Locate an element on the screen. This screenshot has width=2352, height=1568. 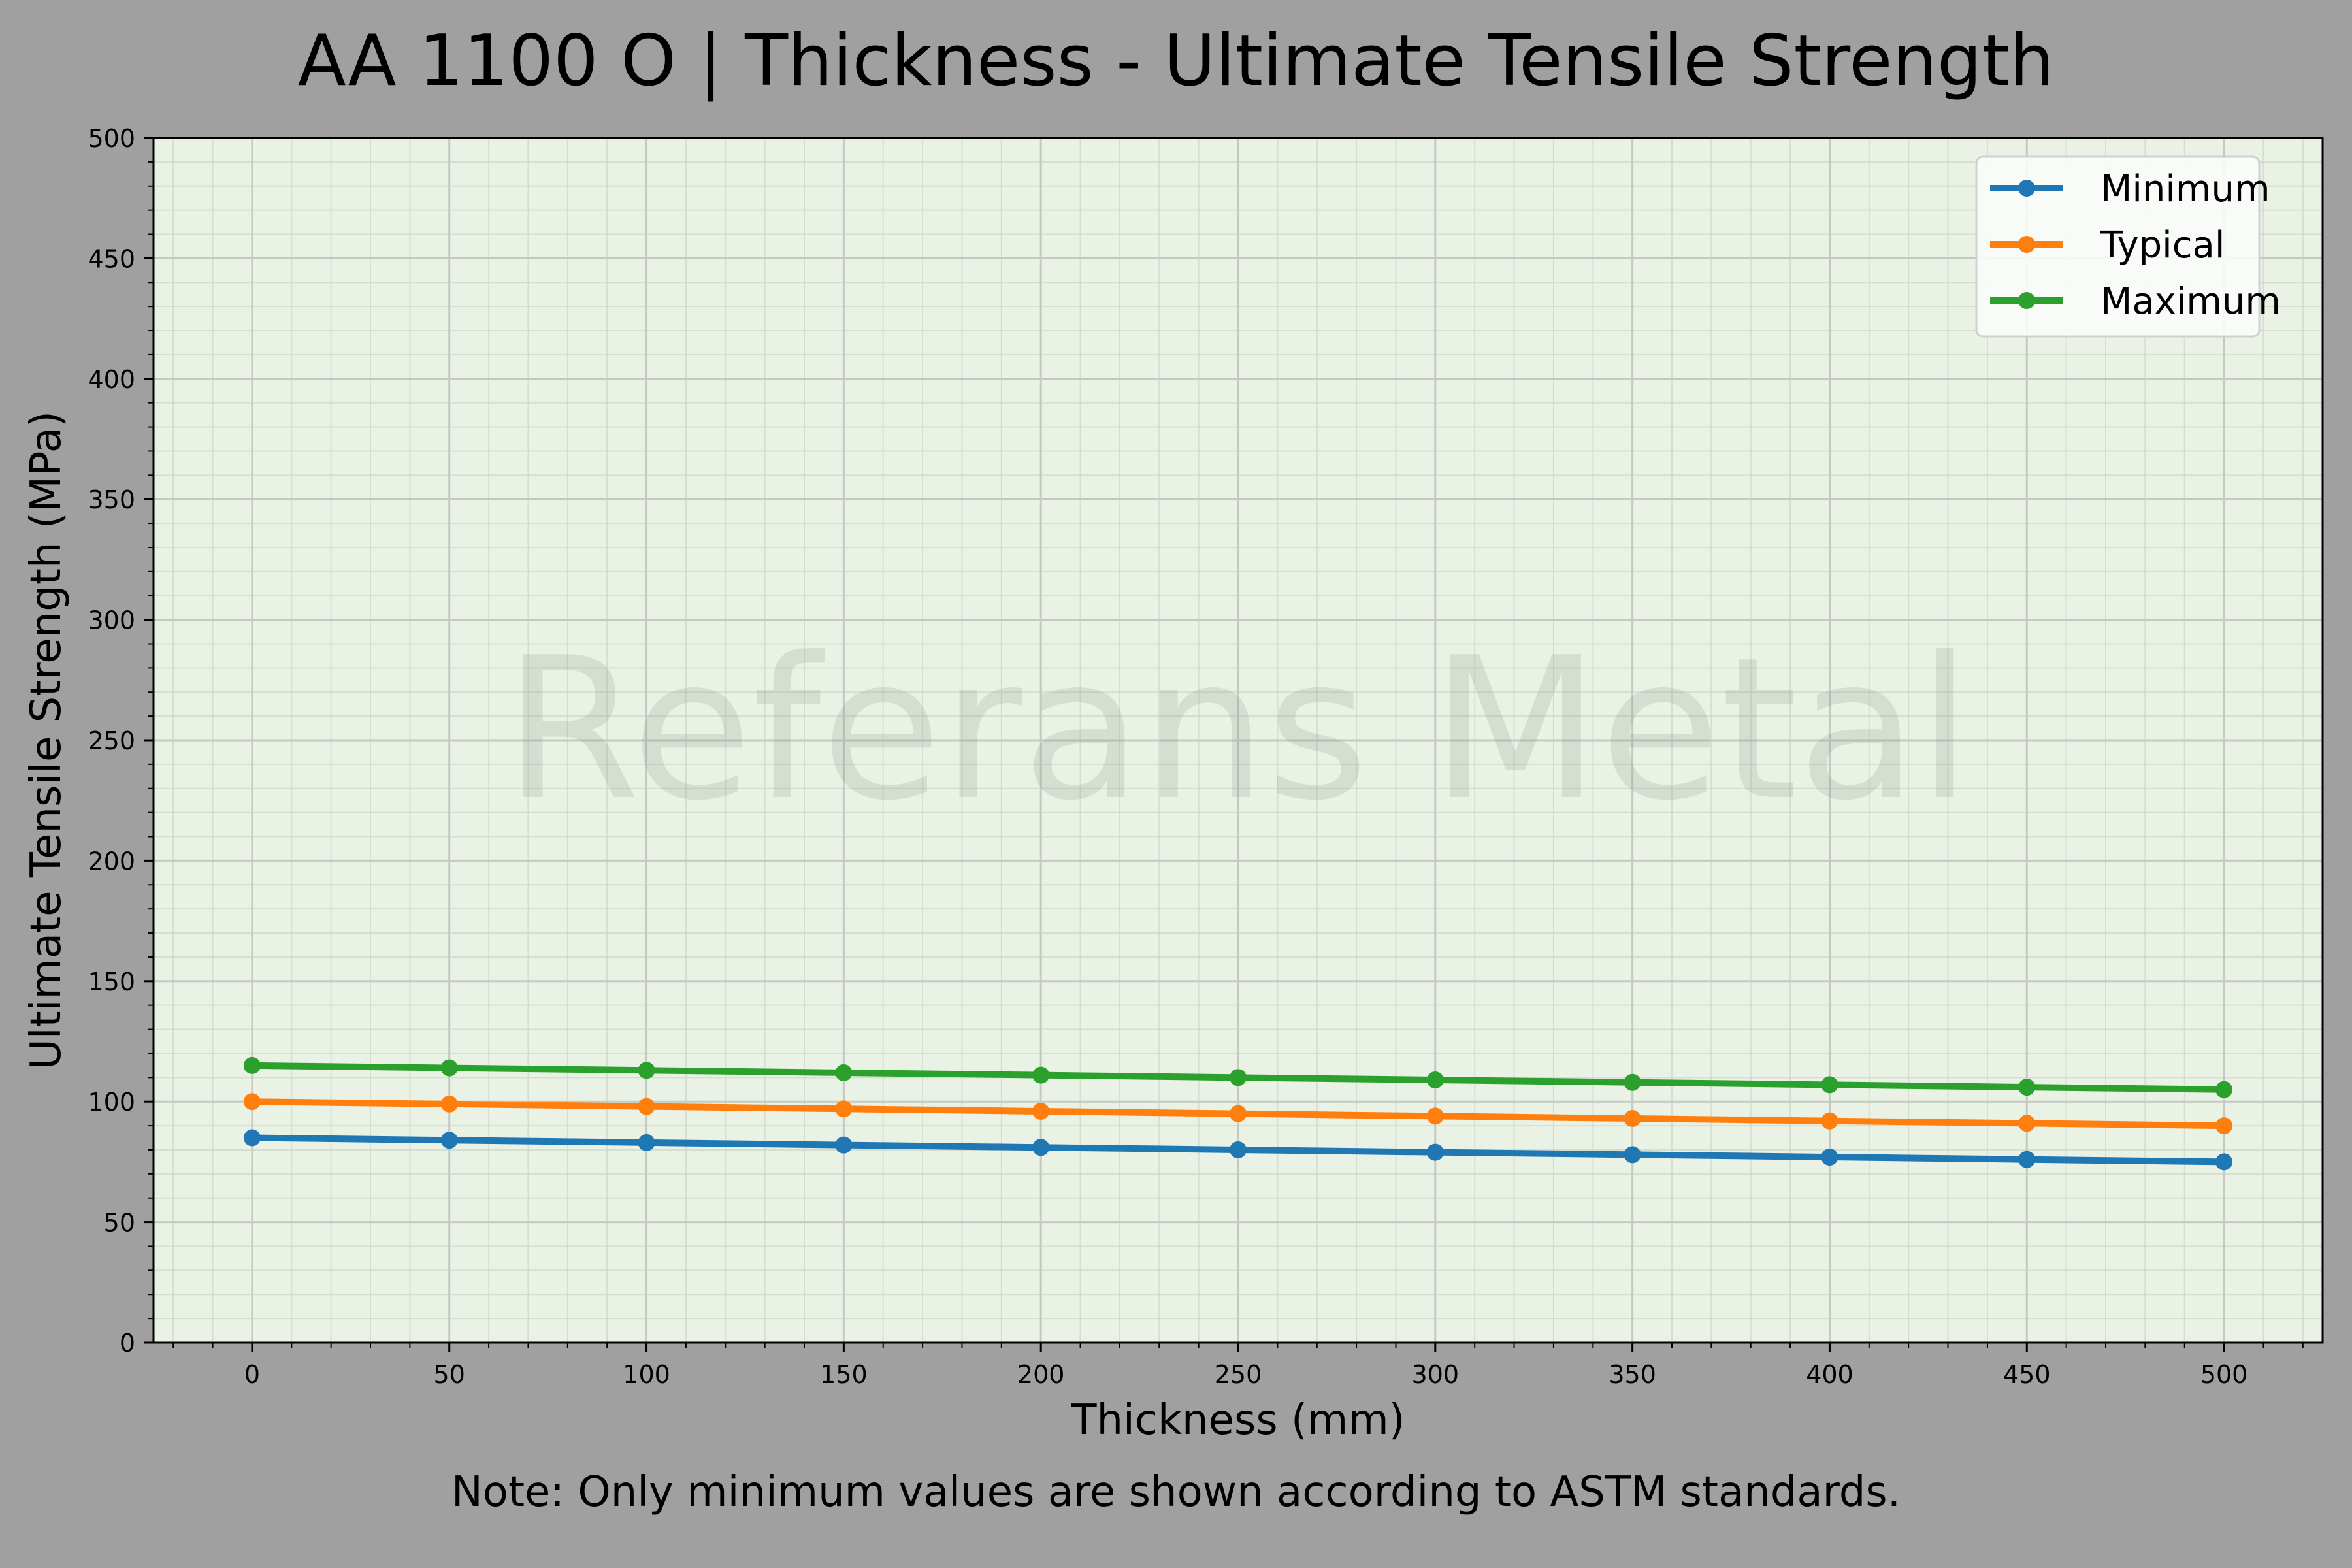
series-minimum is located at coordinates (1238, 1150).